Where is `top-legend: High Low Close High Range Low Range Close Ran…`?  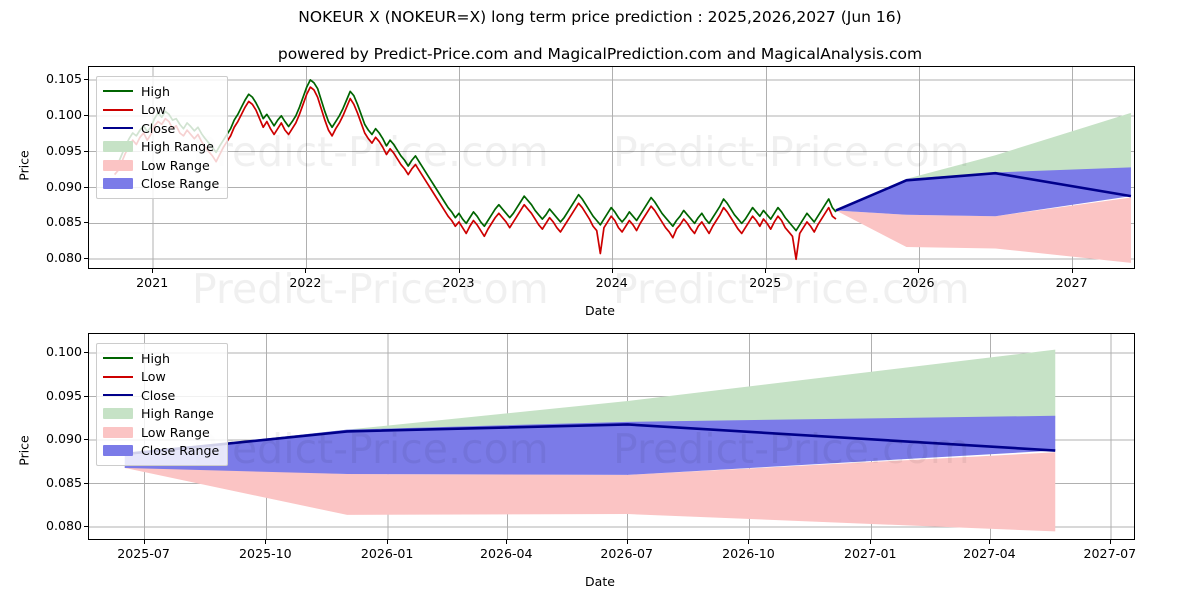
top-legend: High Low Close High Range Low Range Close Ran… is located at coordinates (162, 137).